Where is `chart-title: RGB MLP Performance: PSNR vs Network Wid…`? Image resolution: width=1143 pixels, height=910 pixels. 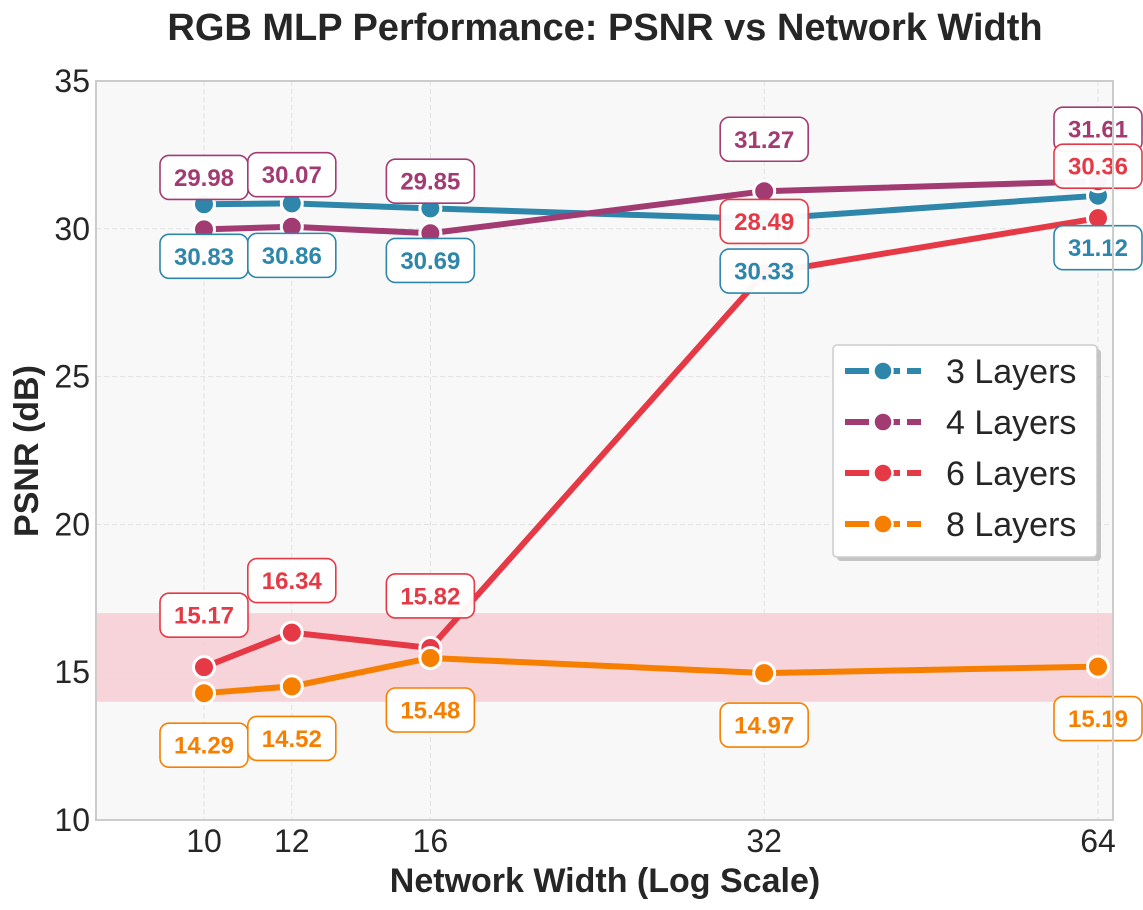
chart-title: RGB MLP Performance: PSNR vs Network Wid… is located at coordinates (604, 28).